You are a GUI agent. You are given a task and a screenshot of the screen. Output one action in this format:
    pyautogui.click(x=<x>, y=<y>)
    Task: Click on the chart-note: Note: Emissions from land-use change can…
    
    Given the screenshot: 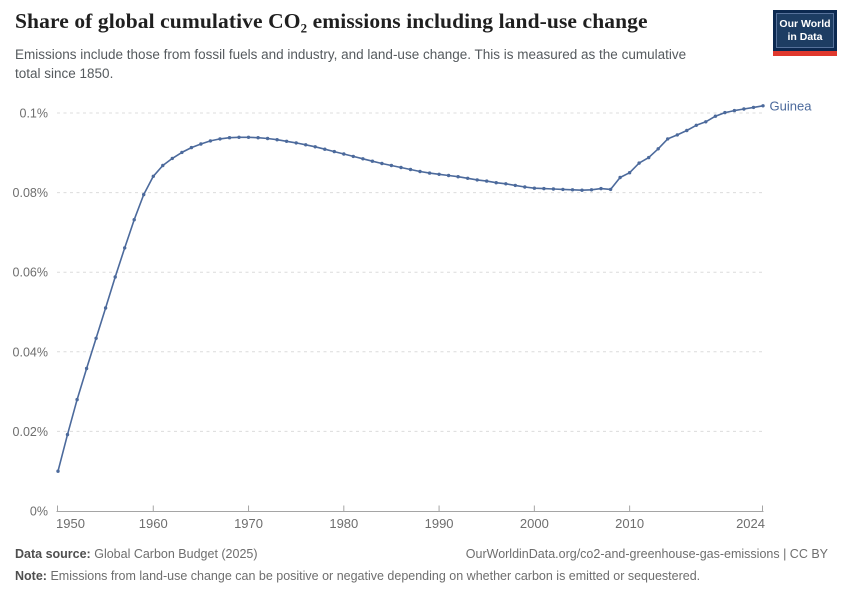 What is the action you would take?
    pyautogui.click(x=421, y=576)
    